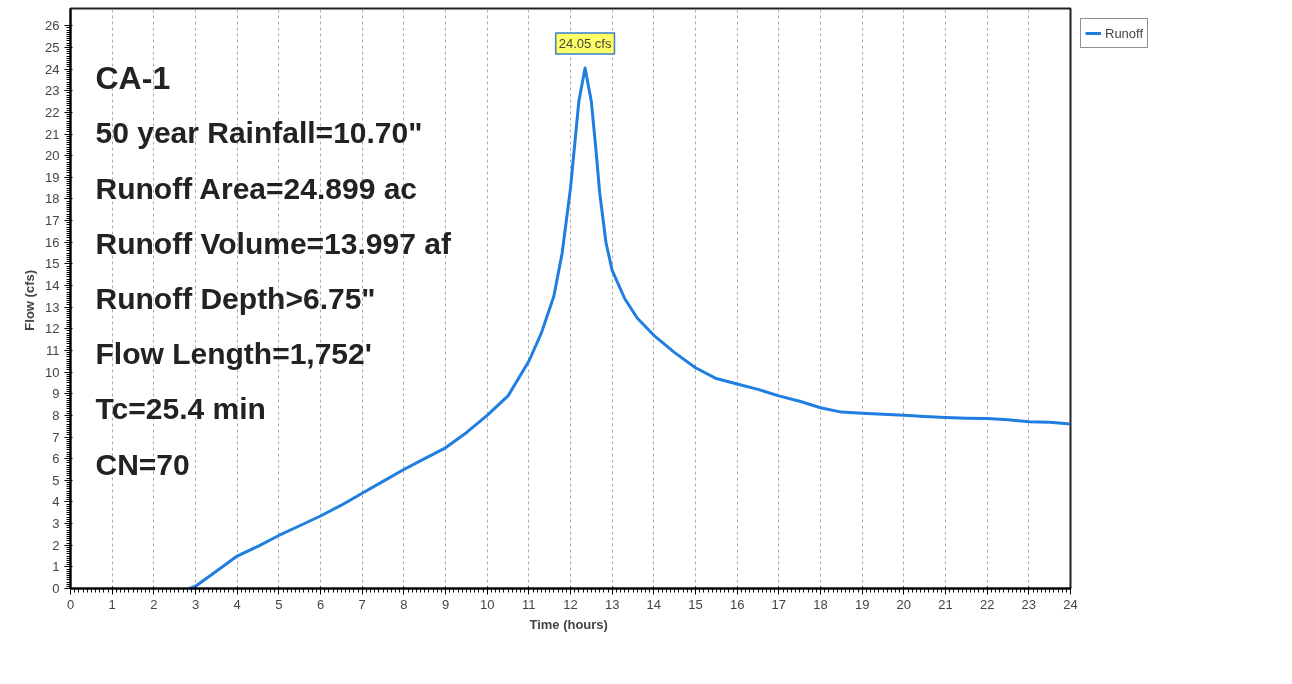  I want to click on y-tick-label: 13, so click(52, 307).